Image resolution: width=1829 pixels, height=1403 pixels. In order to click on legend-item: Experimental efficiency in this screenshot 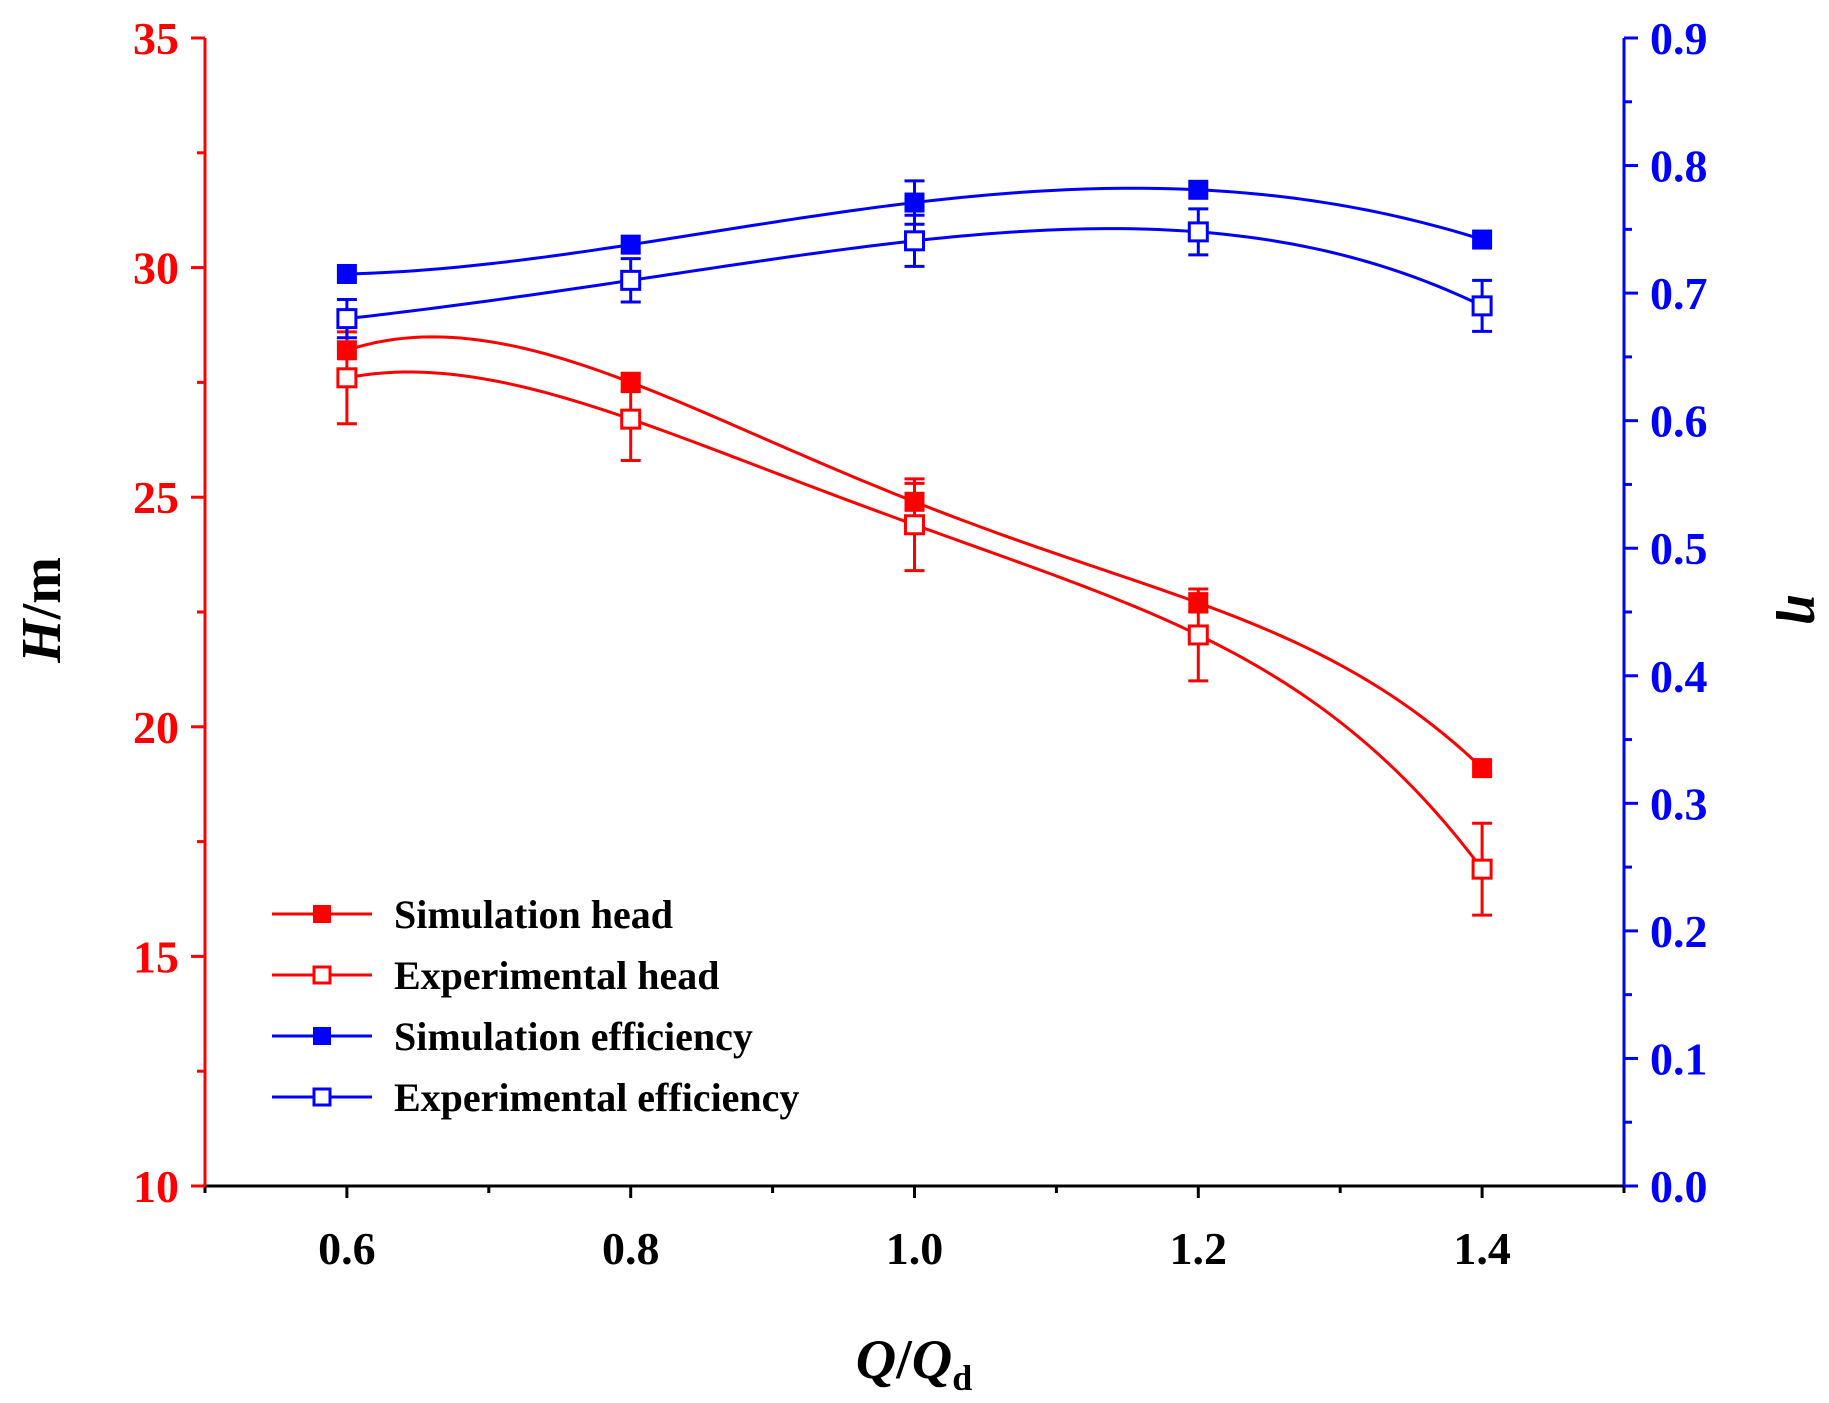, I will do `click(535, 1097)`.